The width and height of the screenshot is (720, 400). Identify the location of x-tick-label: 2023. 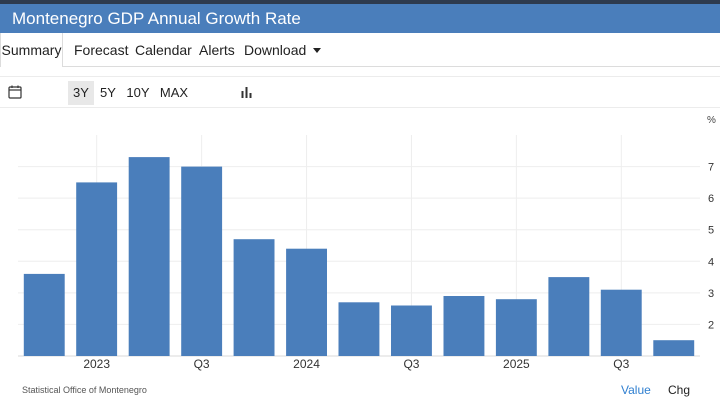
(96, 364).